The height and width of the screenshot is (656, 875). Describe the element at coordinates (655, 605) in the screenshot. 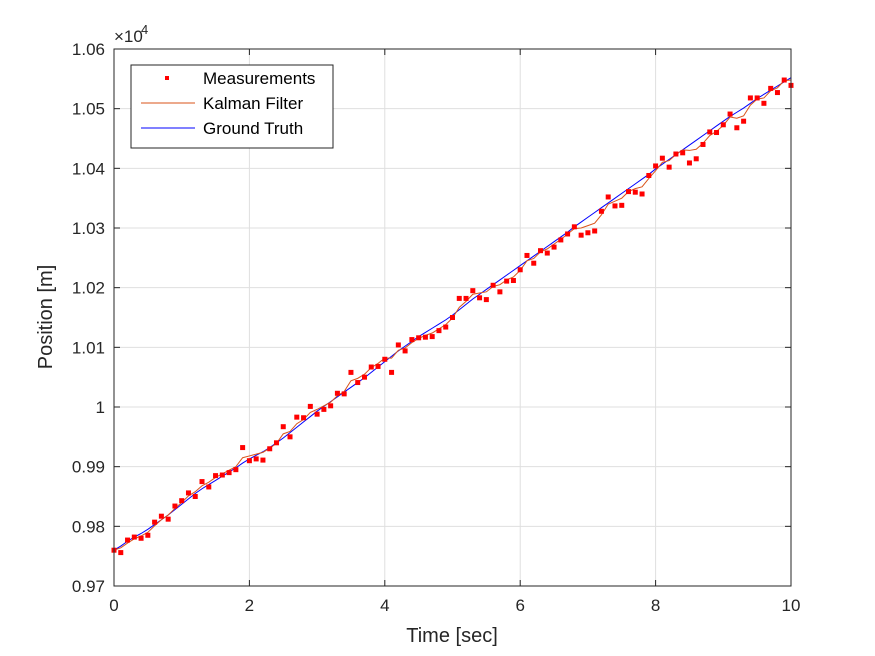

I see `x-tick-label: 8` at that location.